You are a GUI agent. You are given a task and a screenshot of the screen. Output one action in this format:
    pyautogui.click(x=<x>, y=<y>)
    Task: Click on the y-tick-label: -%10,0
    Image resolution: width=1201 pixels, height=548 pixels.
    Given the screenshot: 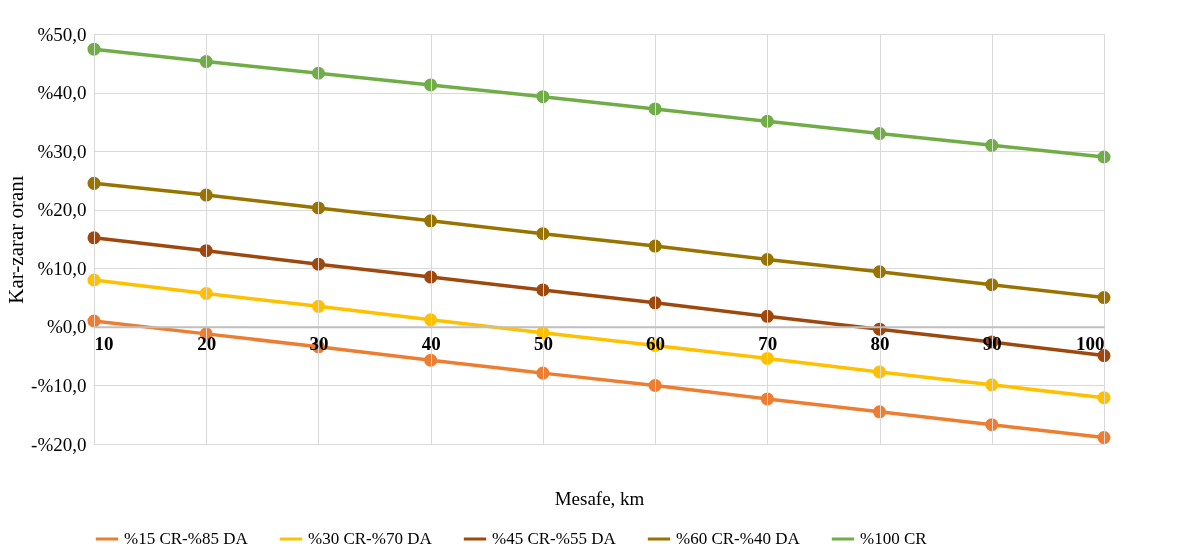 What is the action you would take?
    pyautogui.click(x=59, y=385)
    